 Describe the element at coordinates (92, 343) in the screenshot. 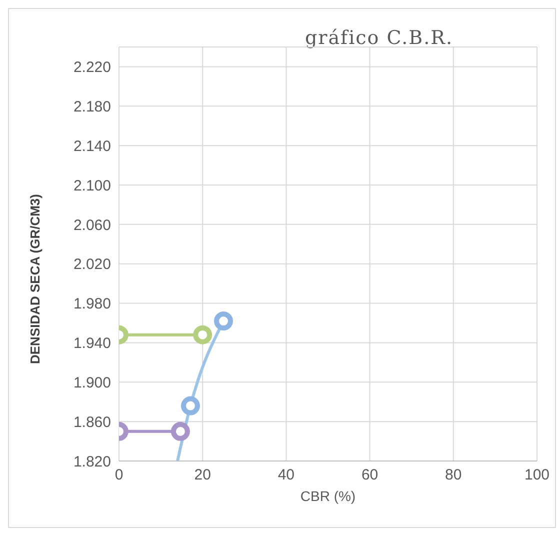

I see `y-tick-label: 1.940` at that location.